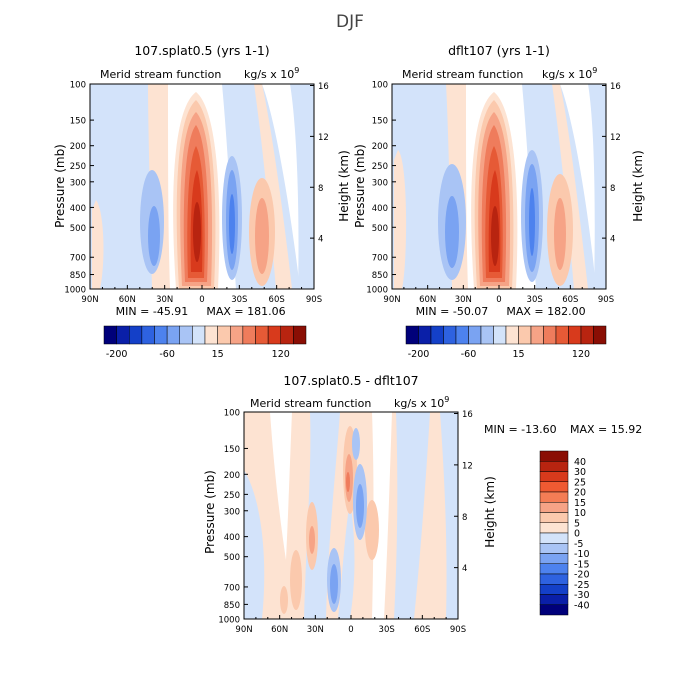 The width and height of the screenshot is (700, 700). I want to click on y-tick-label: 300, so click(78, 183).